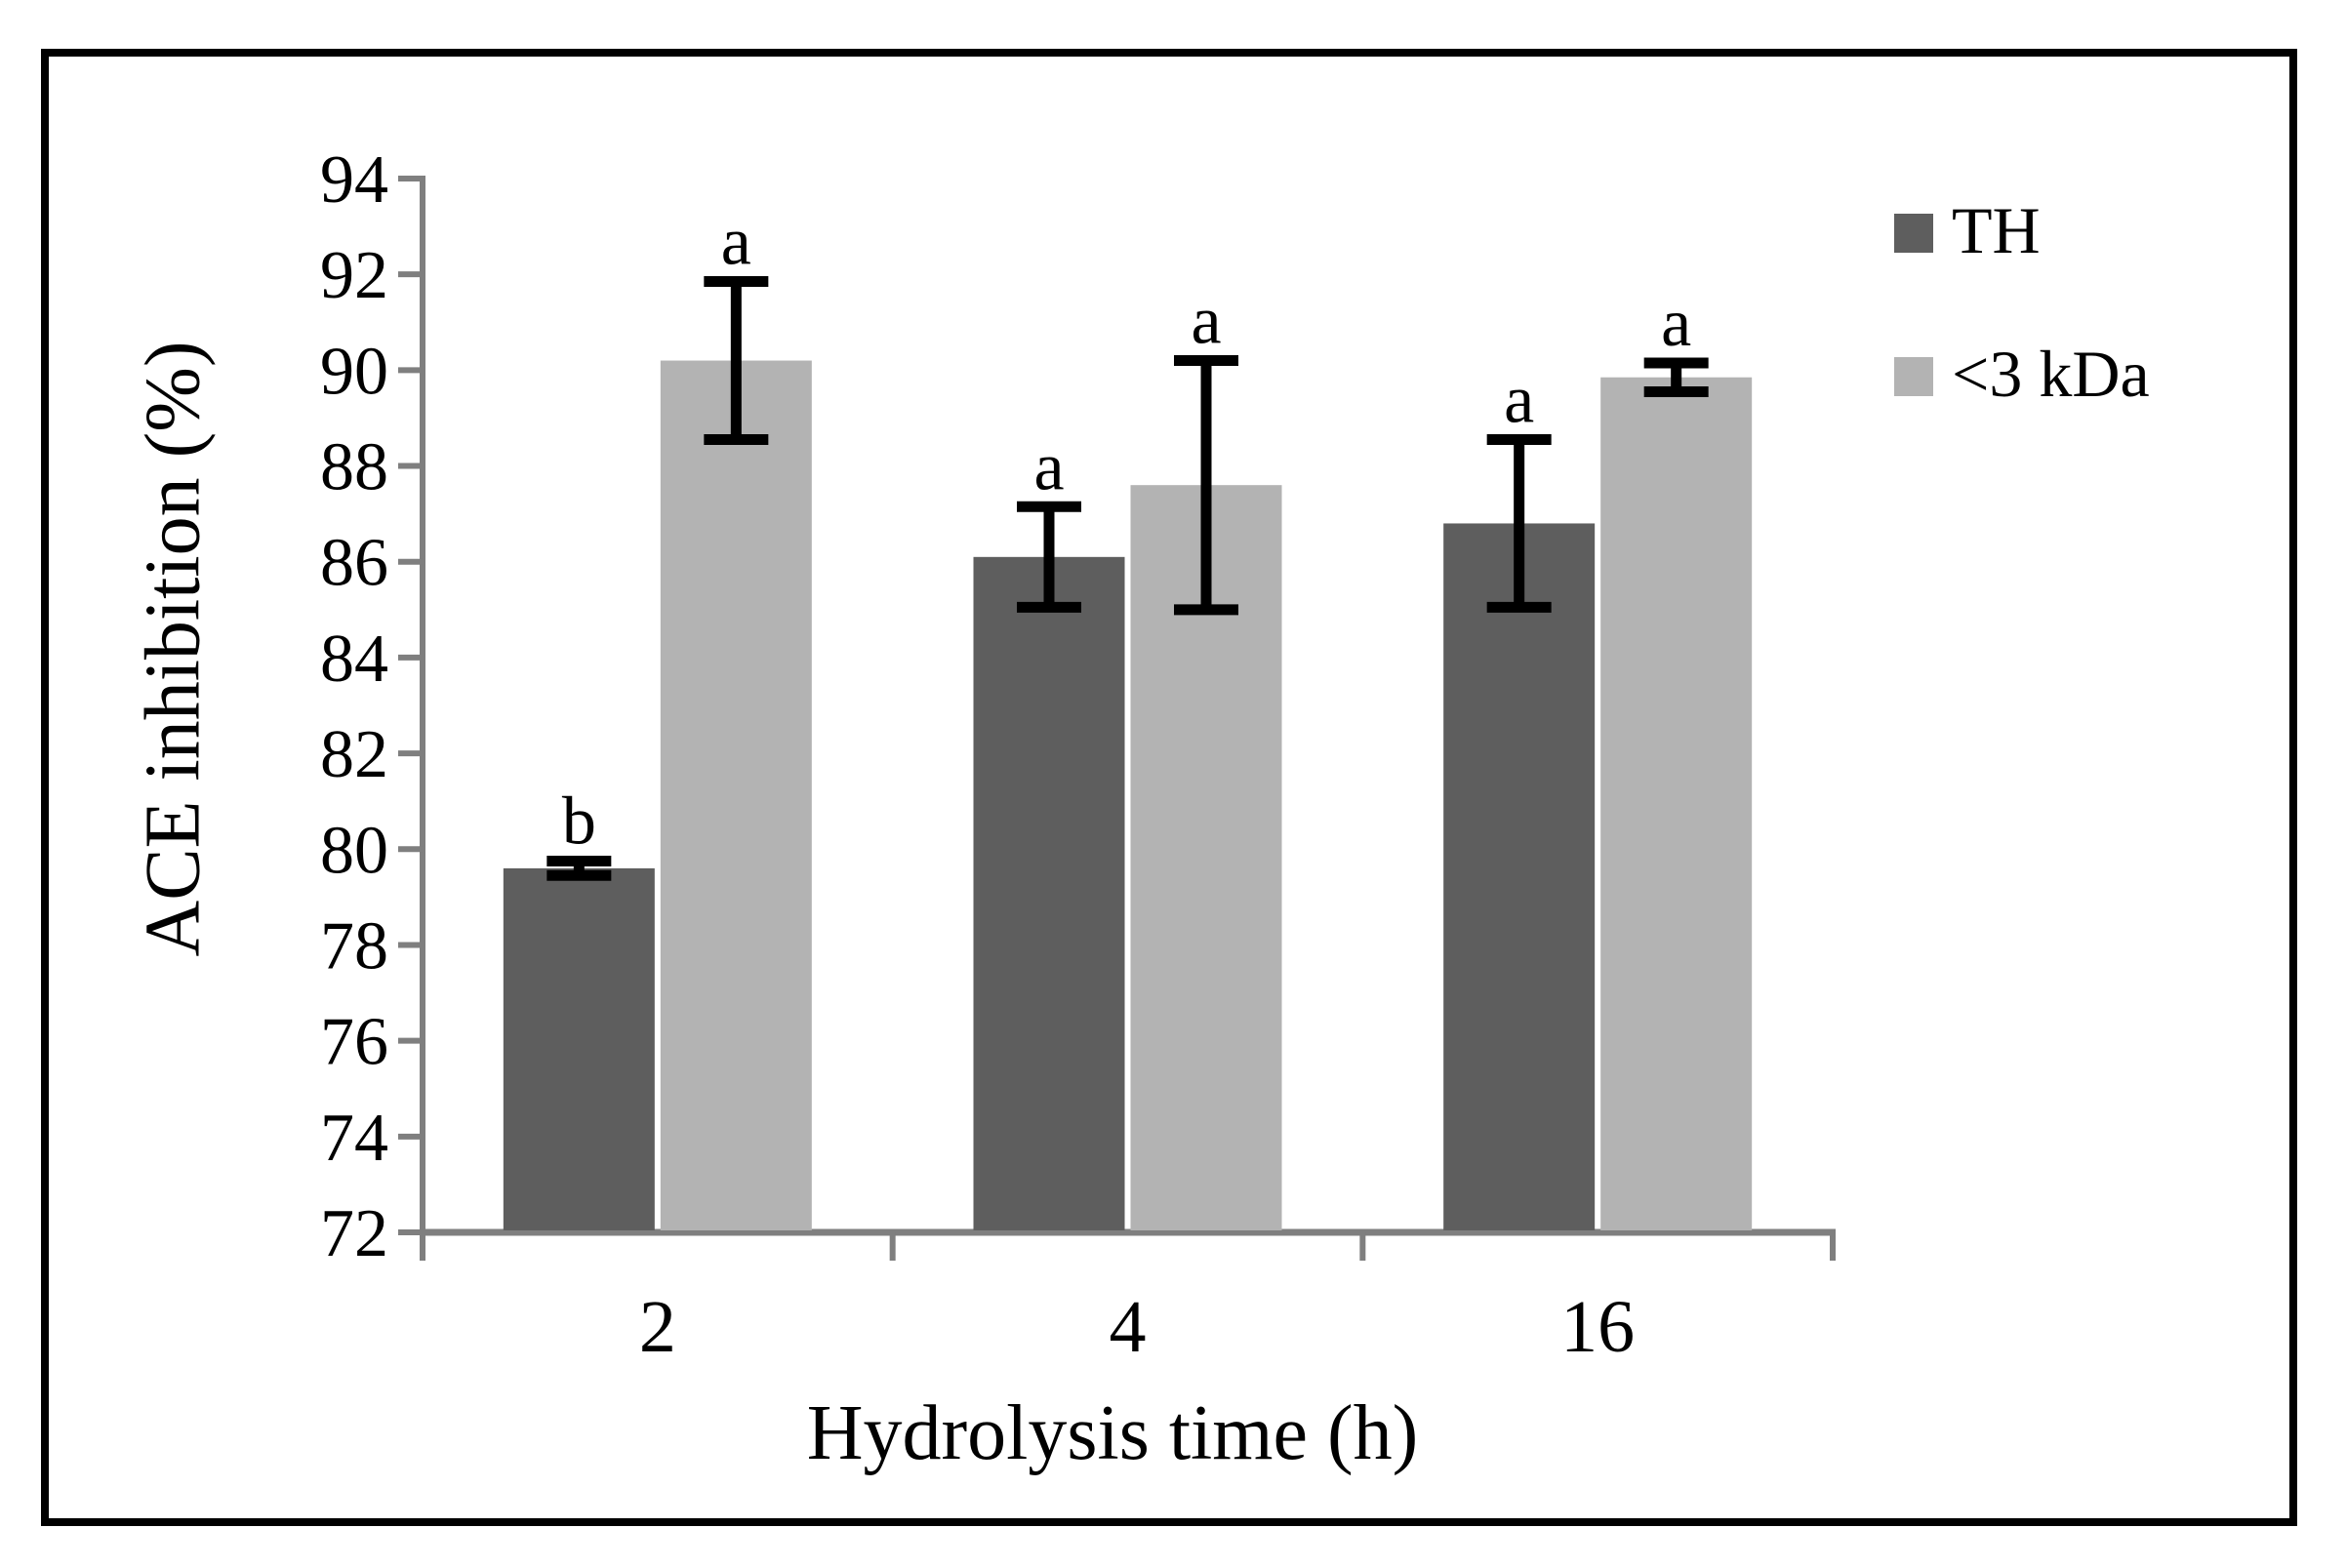  Describe the element at coordinates (2051, 374) in the screenshot. I see `legend-label-3kda: <3 kDa` at that location.